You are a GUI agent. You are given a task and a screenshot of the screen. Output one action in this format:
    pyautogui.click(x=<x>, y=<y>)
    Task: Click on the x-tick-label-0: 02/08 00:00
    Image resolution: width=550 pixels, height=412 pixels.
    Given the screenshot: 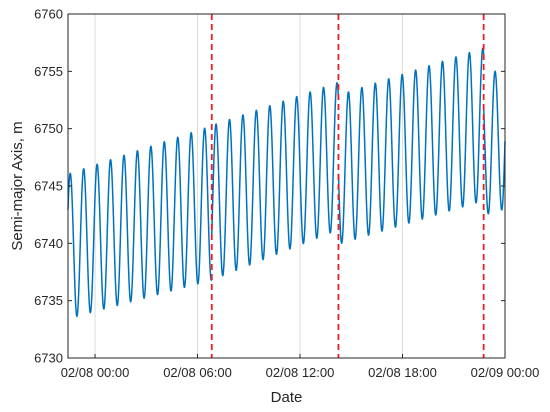 What is the action you would take?
    pyautogui.click(x=95, y=372)
    